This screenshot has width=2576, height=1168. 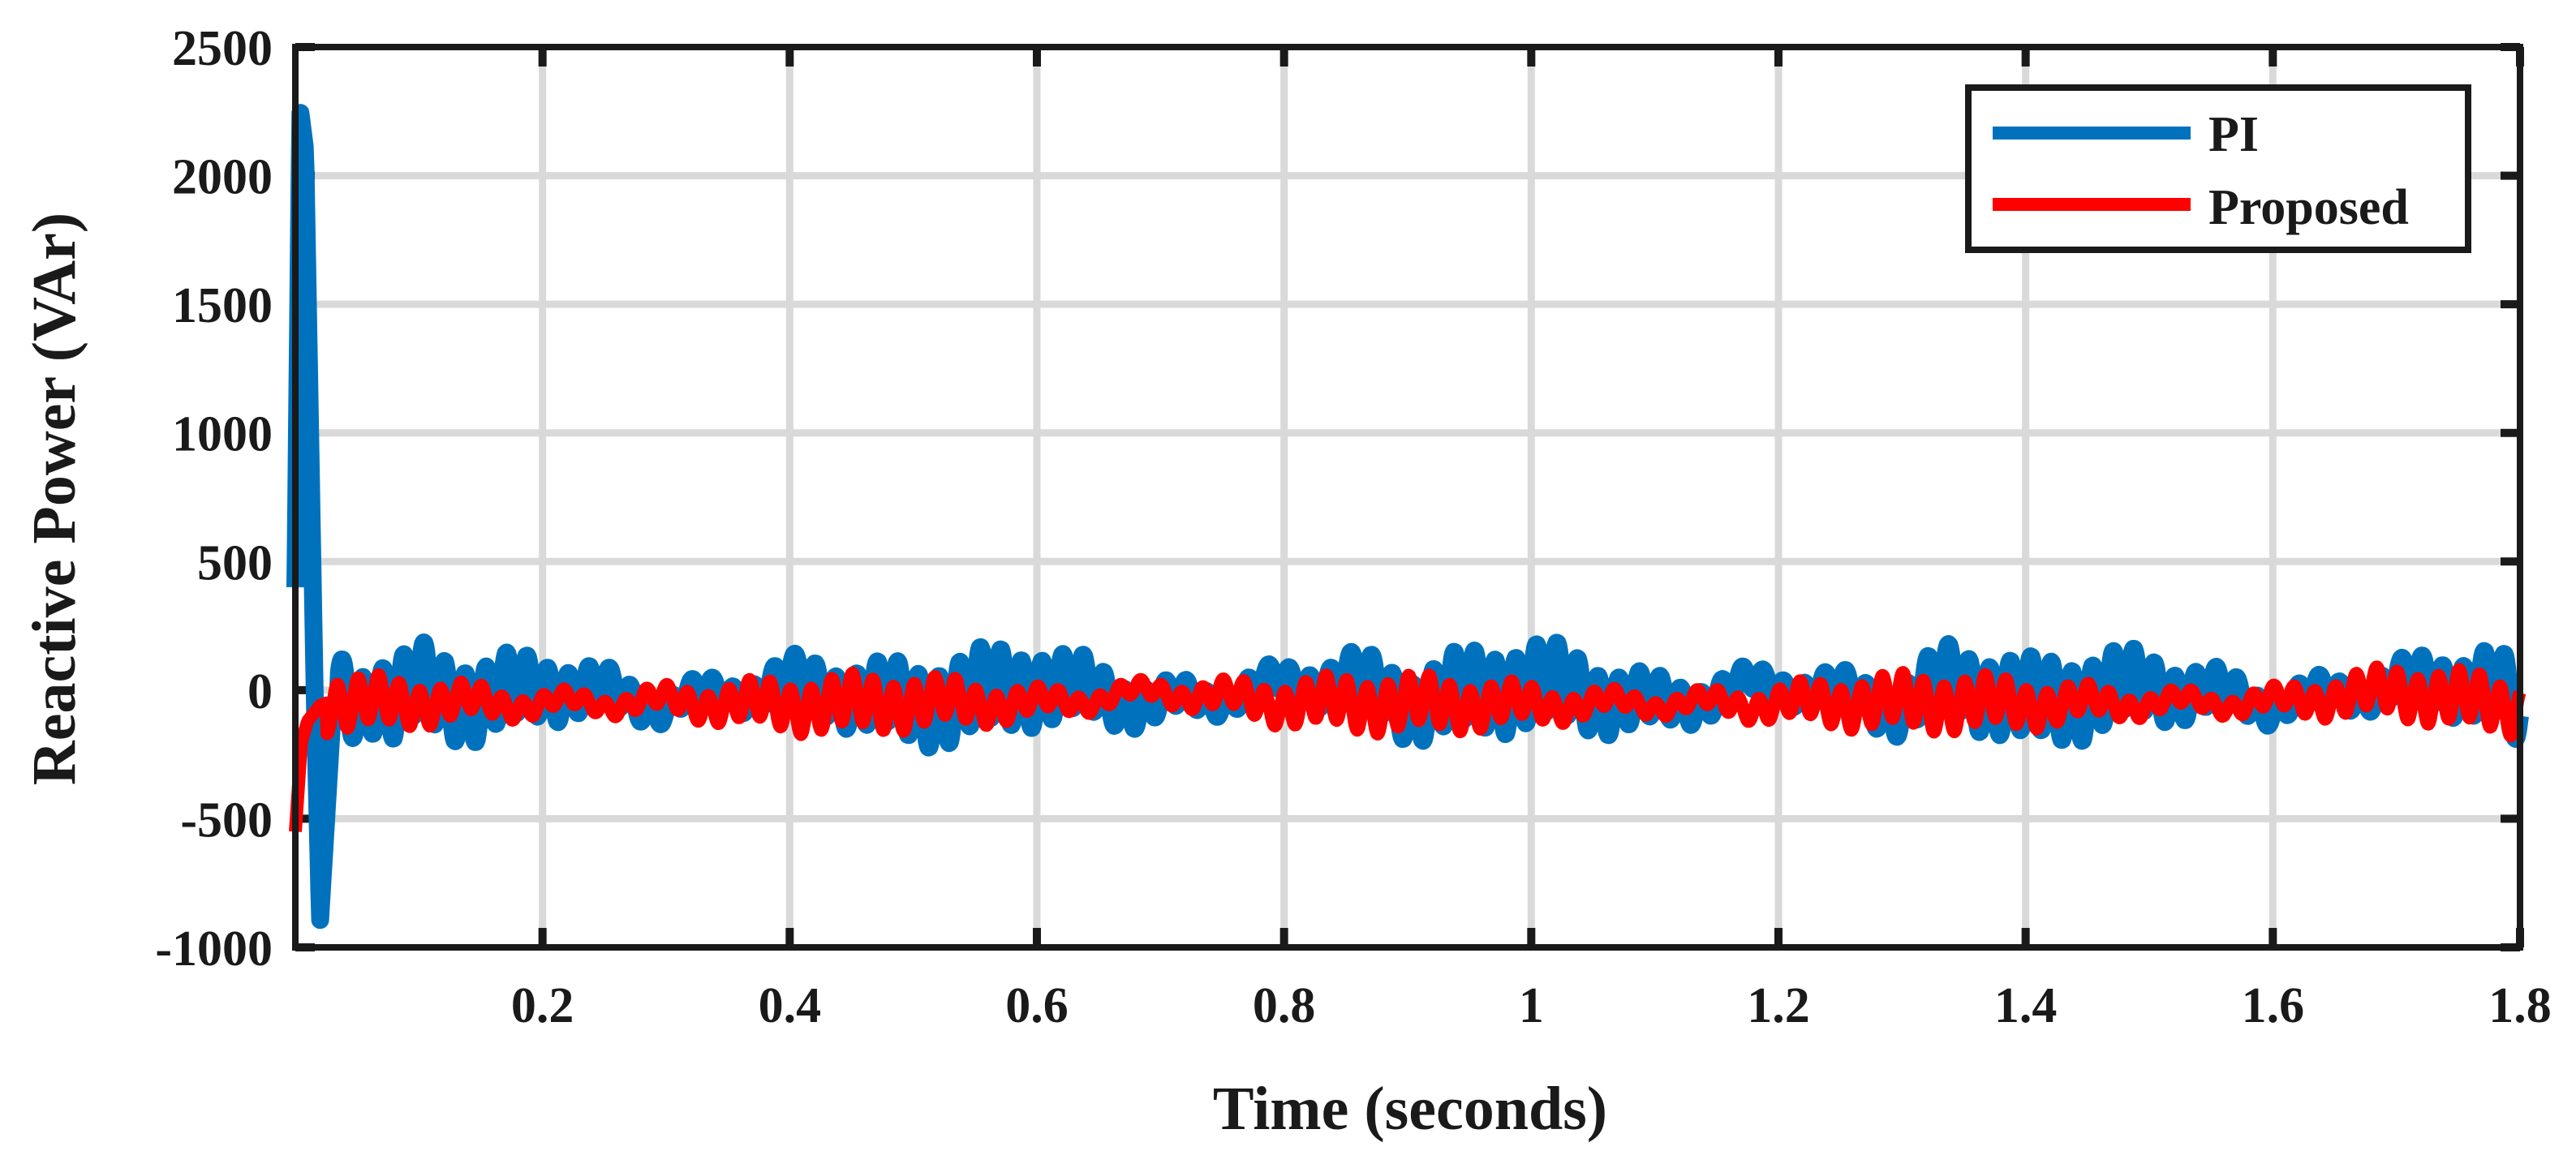 What do you see at coordinates (223, 305) in the screenshot?
I see `y-tick-label: 1500` at bounding box center [223, 305].